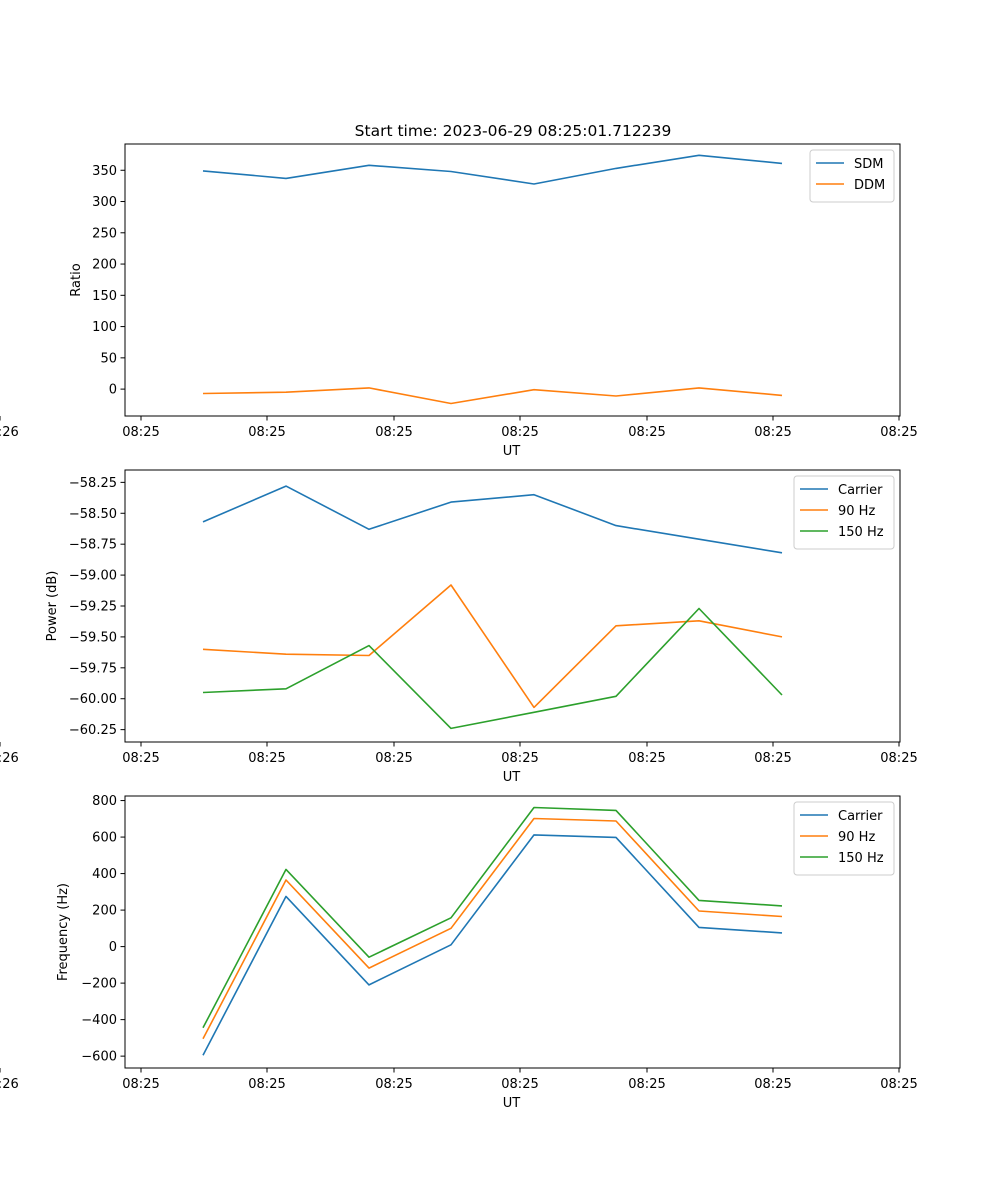  Describe the element at coordinates (104, 838) in the screenshot. I see `y-tick-label: 600` at that location.